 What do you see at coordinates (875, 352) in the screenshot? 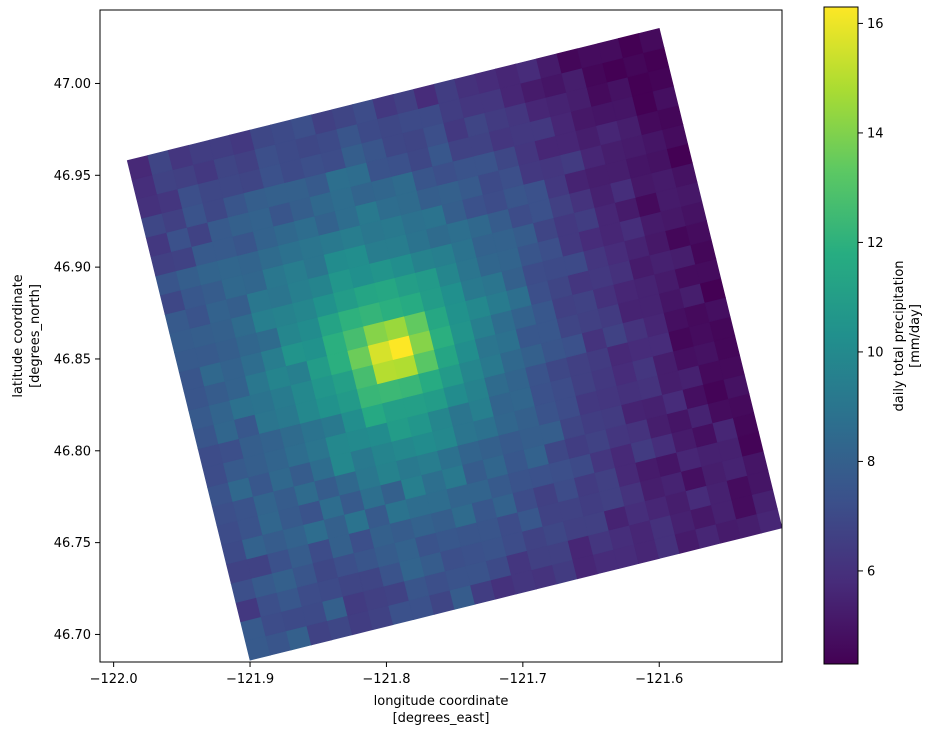
I see `colorbar-tick-label: 10` at bounding box center [875, 352].